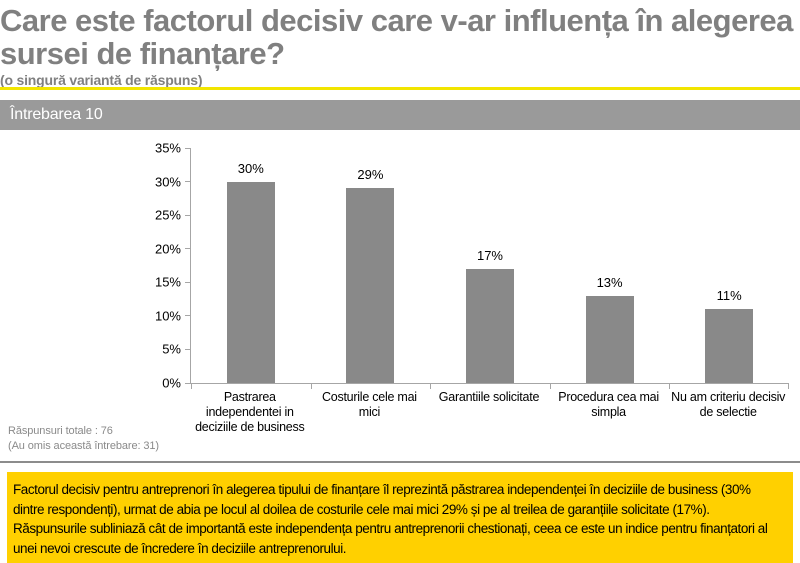 The width and height of the screenshot is (800, 563). What do you see at coordinates (489, 397) in the screenshot?
I see `category-label: Garantiile solicitate` at bounding box center [489, 397].